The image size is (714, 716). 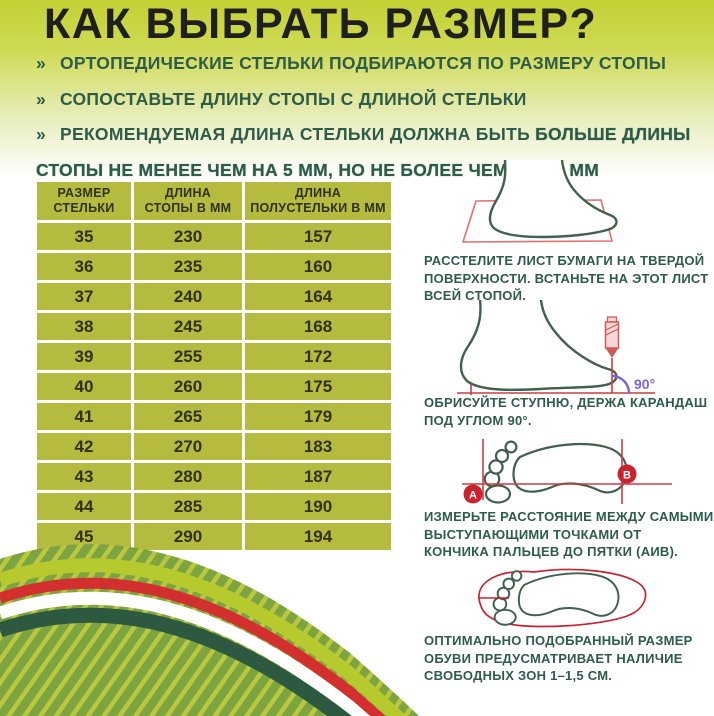 What do you see at coordinates (318, 356) in the screenshot?
I see `table-cell: 172` at bounding box center [318, 356].